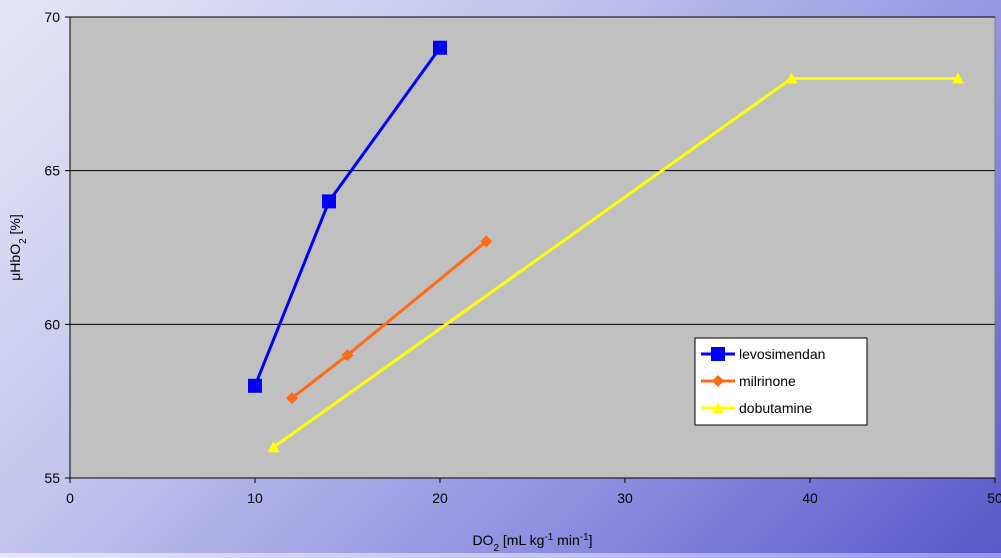  I want to click on legend-item-milrinone: milrinone, so click(748, 381).